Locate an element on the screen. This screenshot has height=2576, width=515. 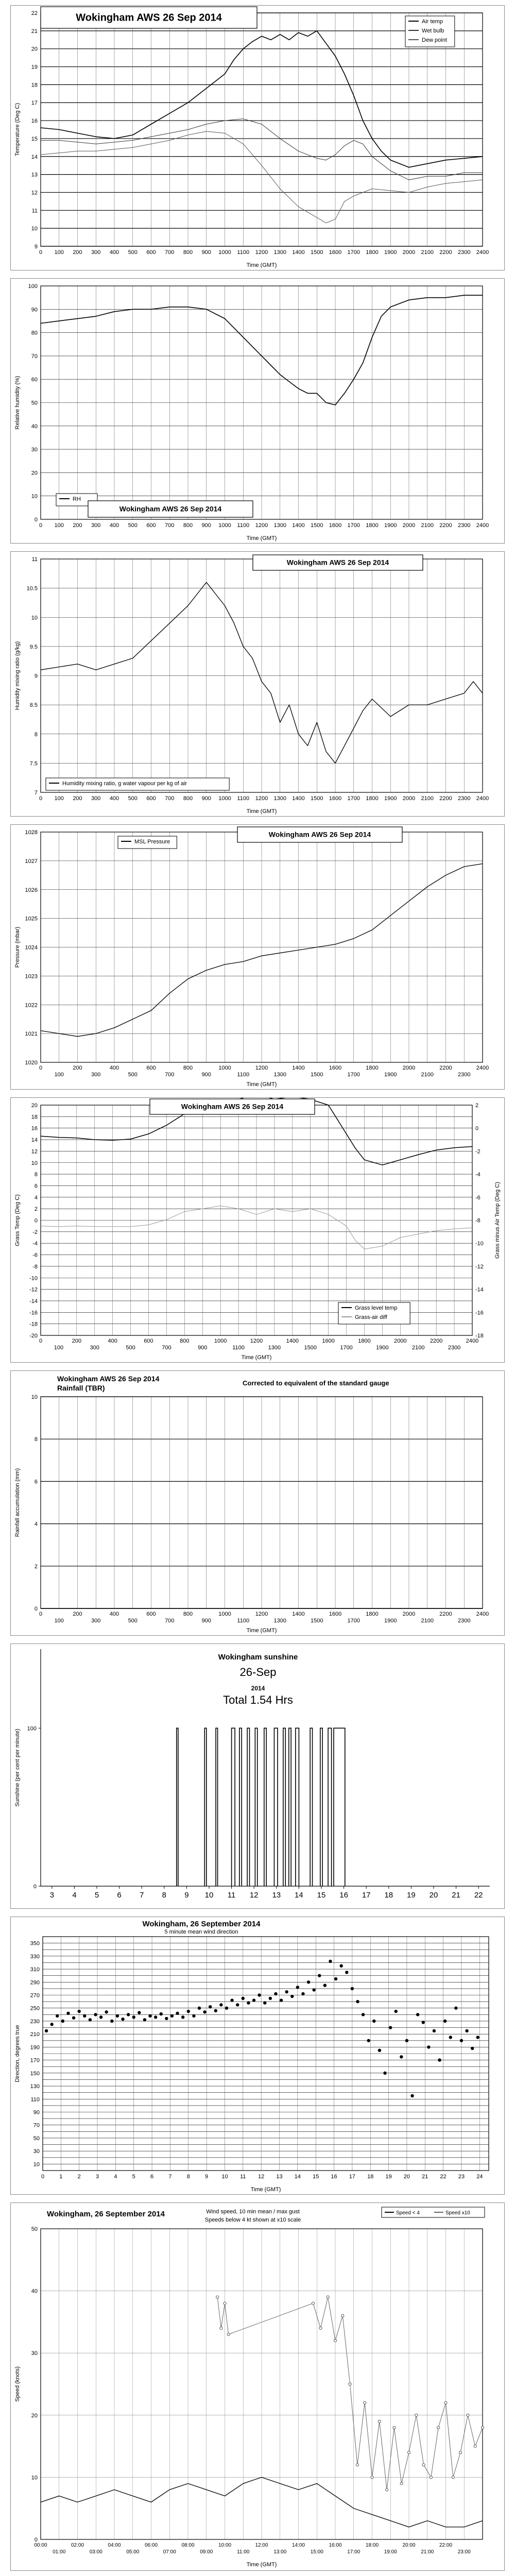
x-tick-label: 2000 is located at coordinates (409, 1614).